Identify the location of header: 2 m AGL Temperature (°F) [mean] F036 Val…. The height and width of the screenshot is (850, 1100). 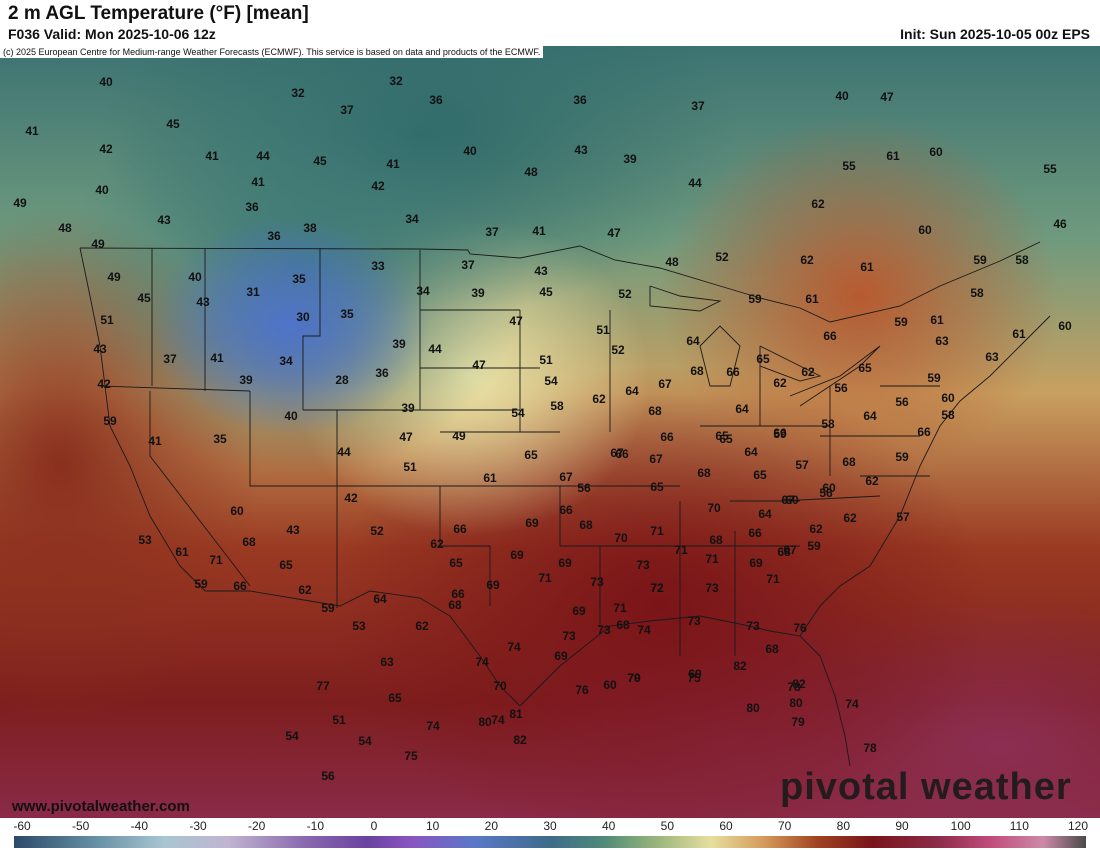
(550, 23).